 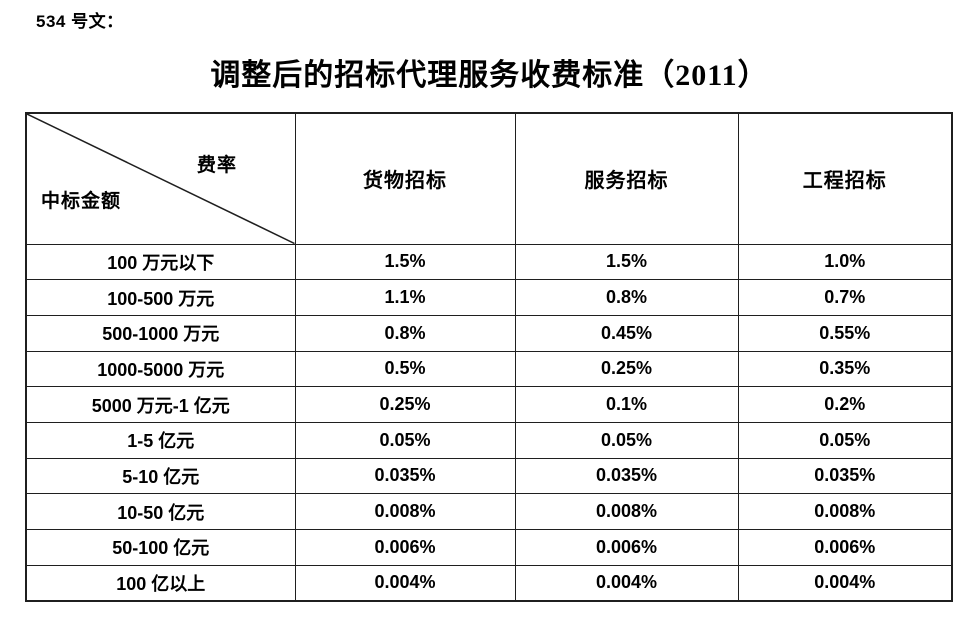 I want to click on engineering-rate-cell: 0.2%, so click(x=845, y=404).